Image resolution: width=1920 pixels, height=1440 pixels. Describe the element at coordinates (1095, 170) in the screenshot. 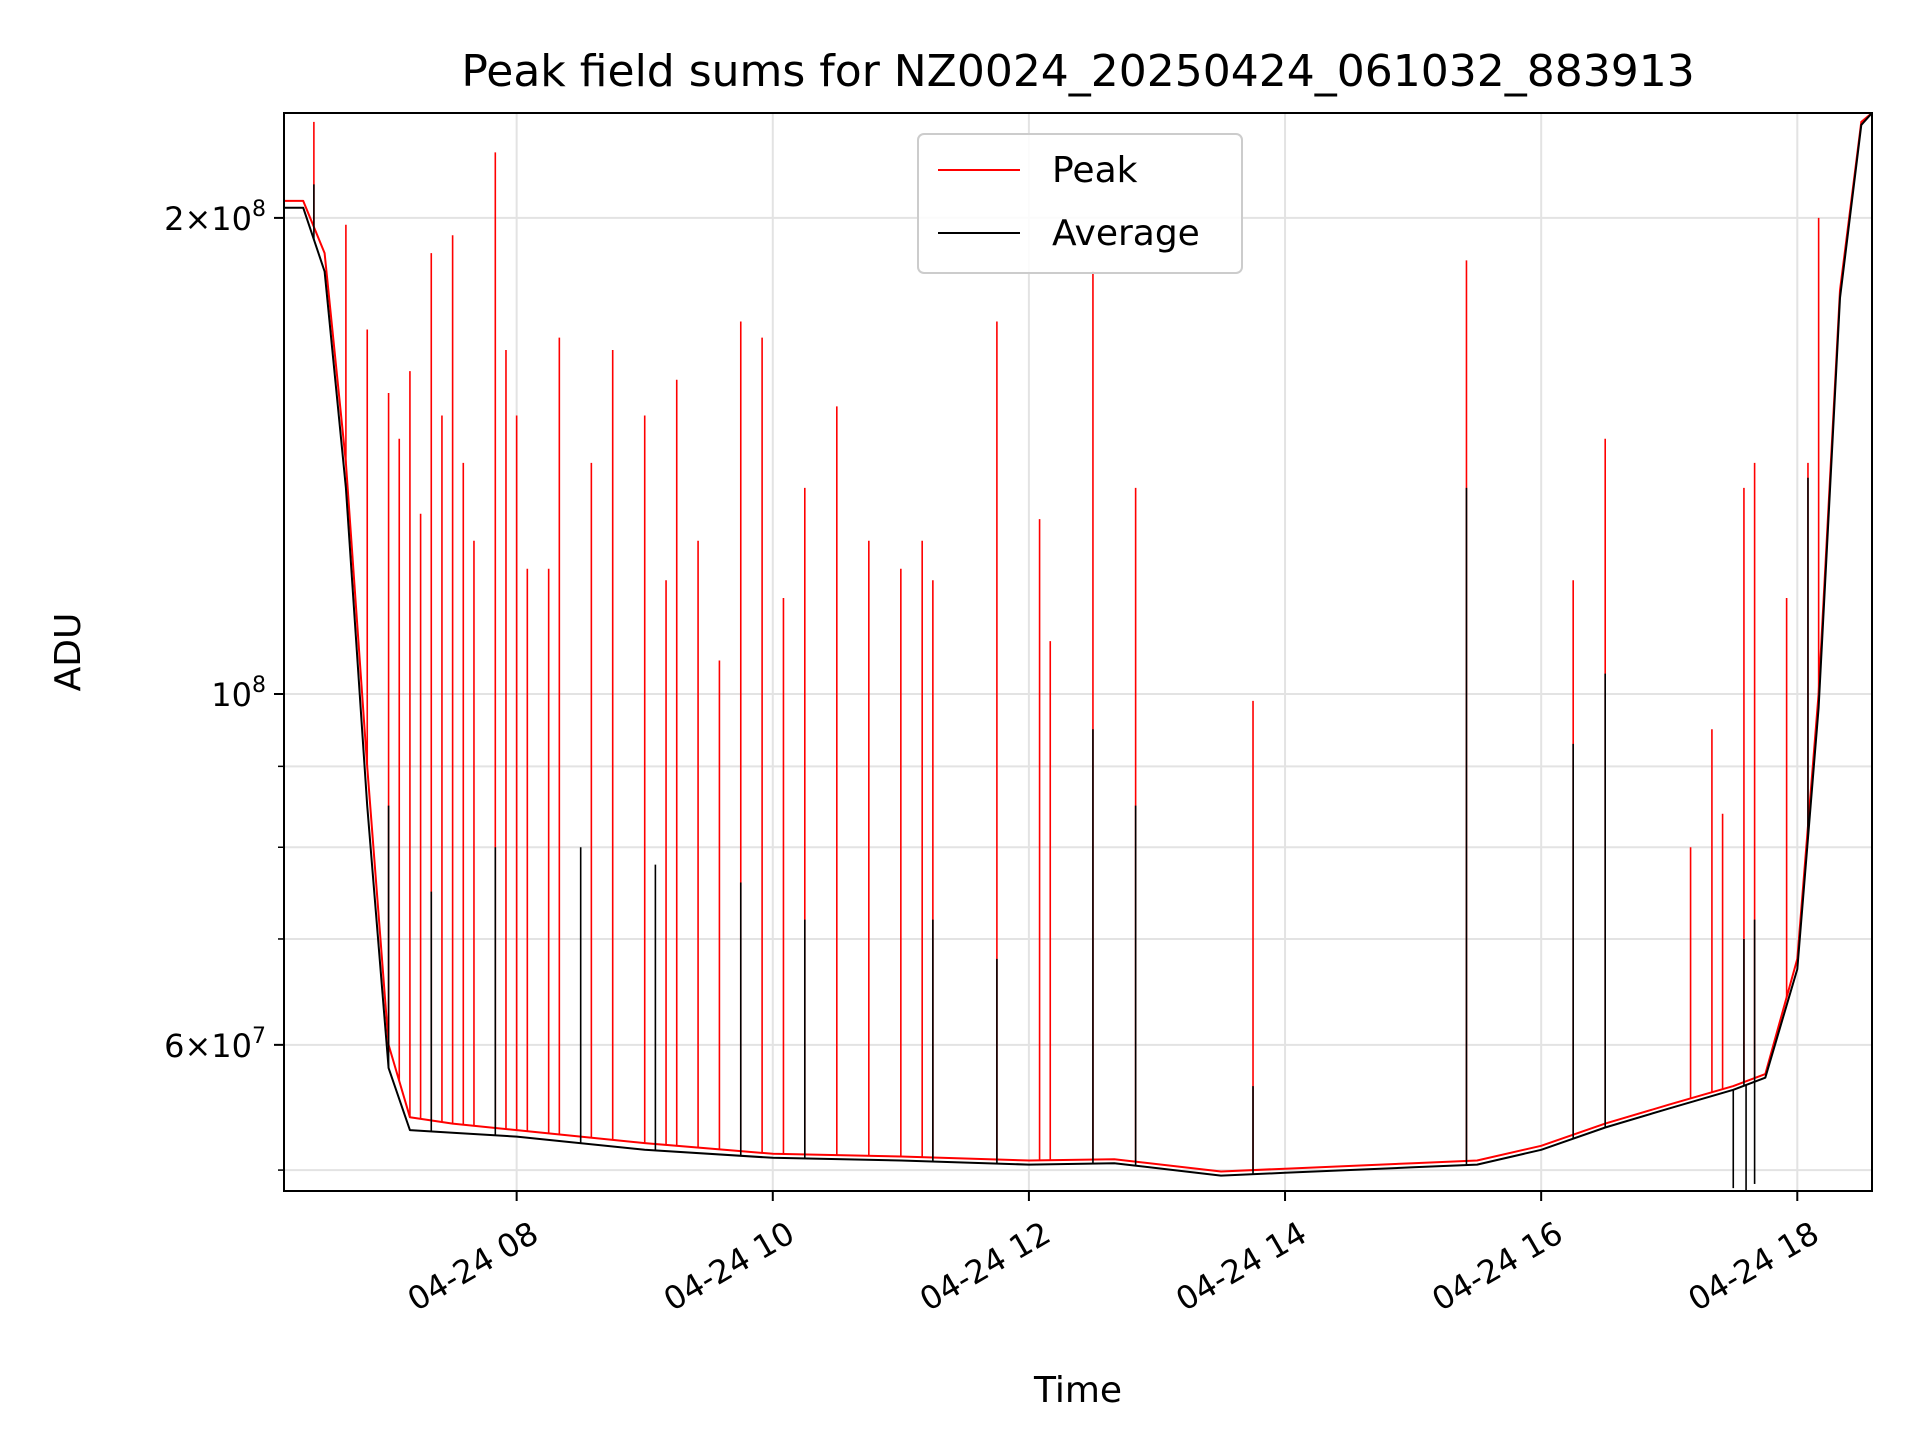

I see `legend-label-peak: Peak` at that location.